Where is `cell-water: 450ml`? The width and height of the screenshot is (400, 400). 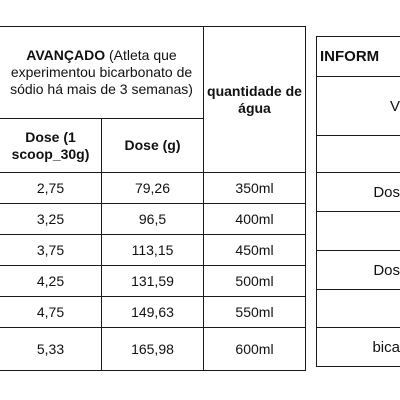
cell-water: 450ml is located at coordinates (254, 249).